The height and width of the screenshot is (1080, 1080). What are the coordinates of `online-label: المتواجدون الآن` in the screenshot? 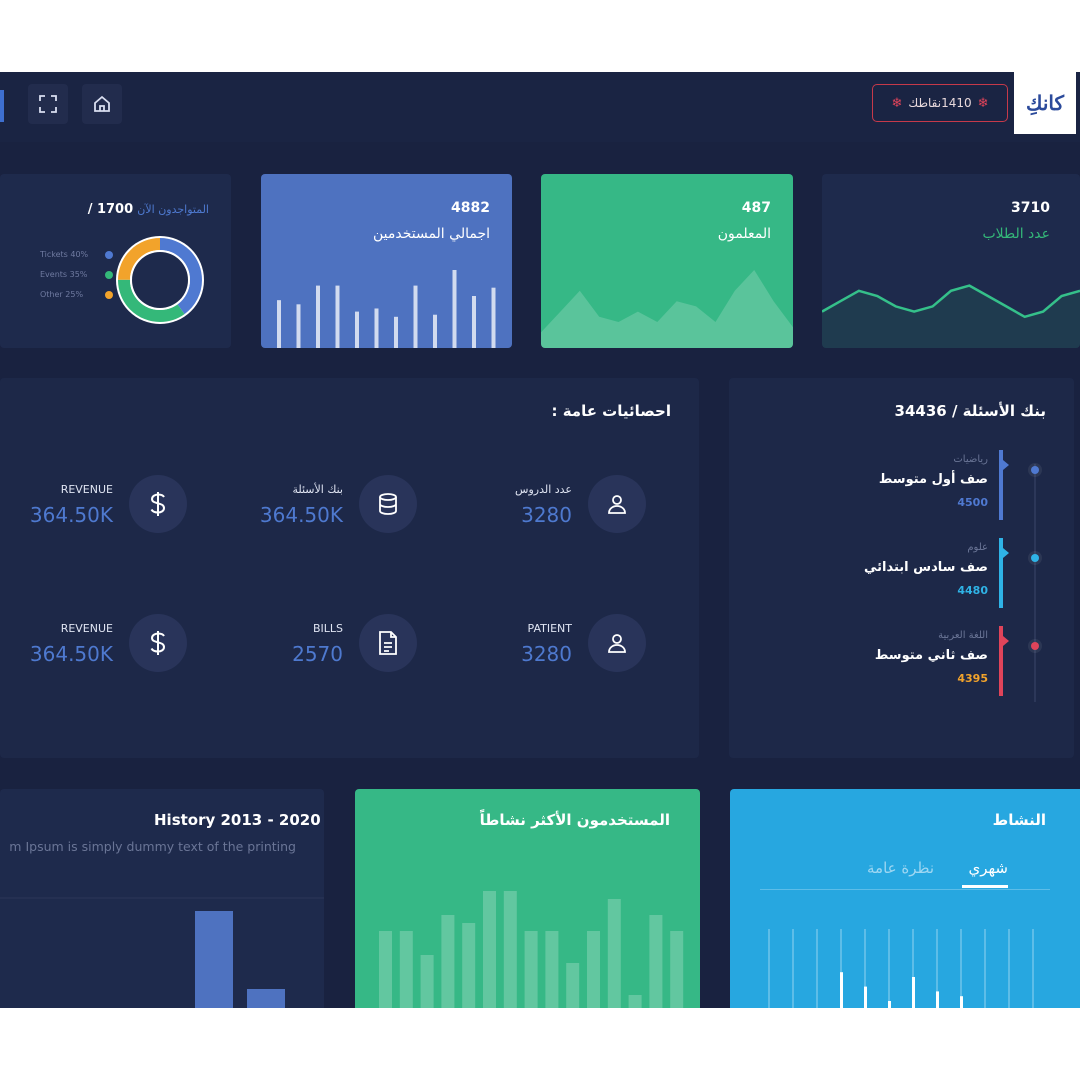 It's located at (173, 209).